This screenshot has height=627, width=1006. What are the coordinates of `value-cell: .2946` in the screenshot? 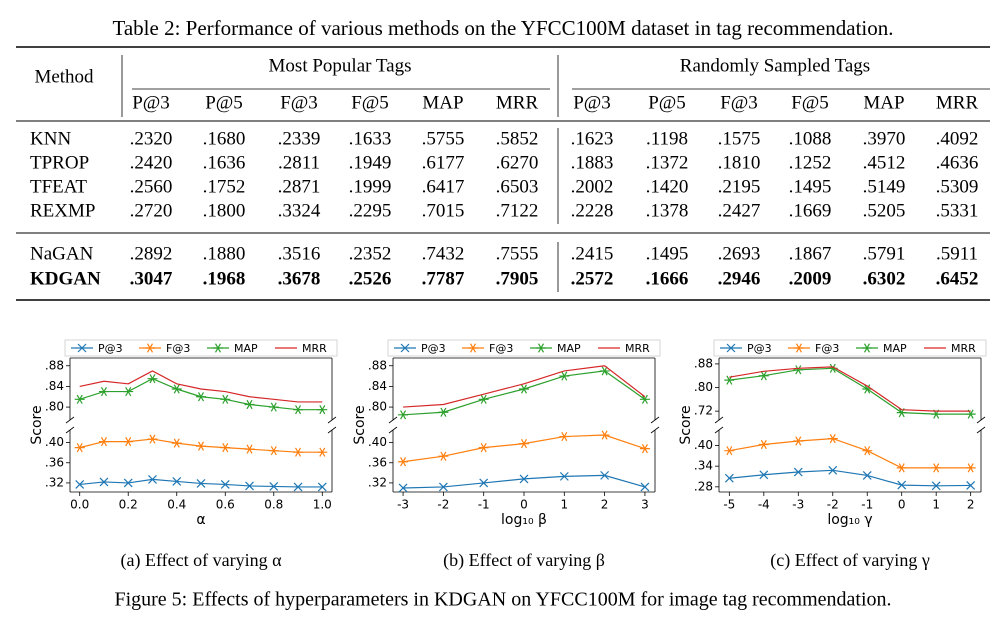 It's located at (739, 278).